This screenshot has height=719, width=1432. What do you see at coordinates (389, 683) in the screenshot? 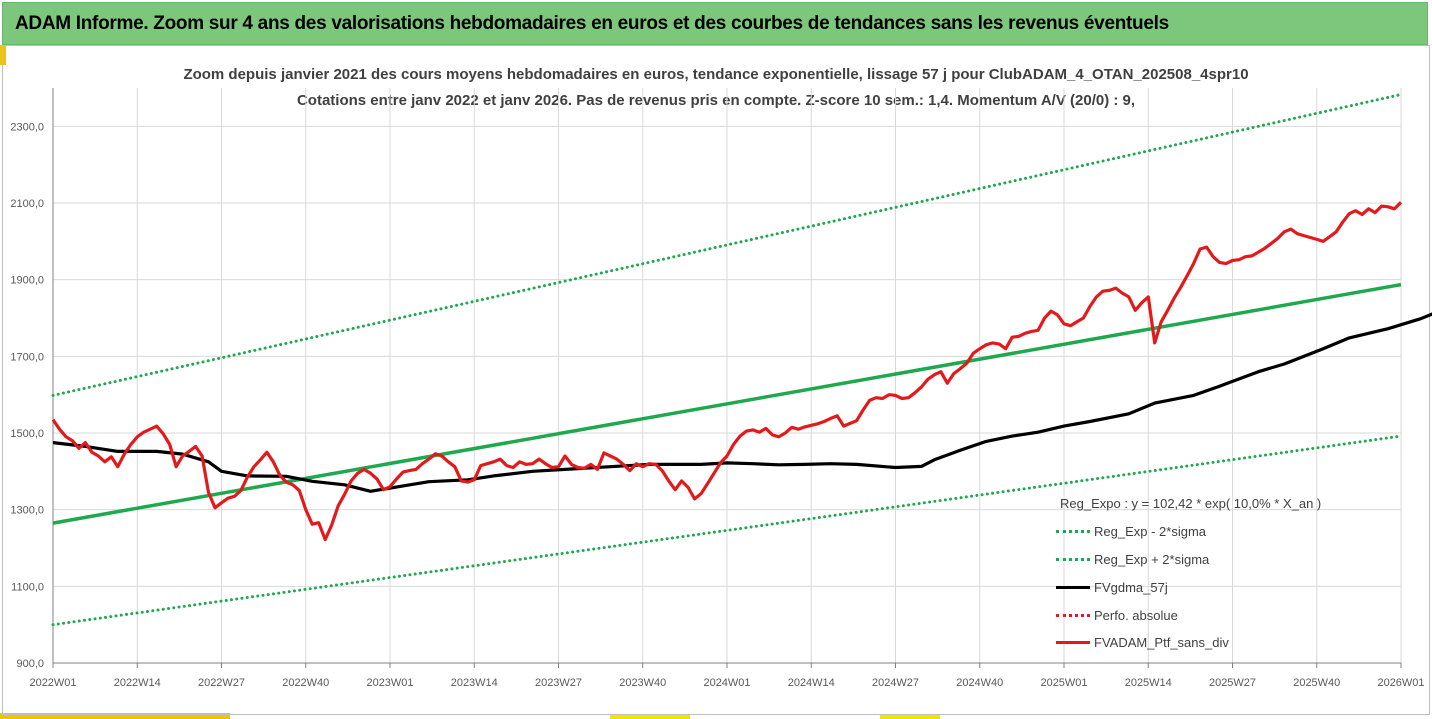
I see `x-tick-label: 2023W01` at bounding box center [389, 683].